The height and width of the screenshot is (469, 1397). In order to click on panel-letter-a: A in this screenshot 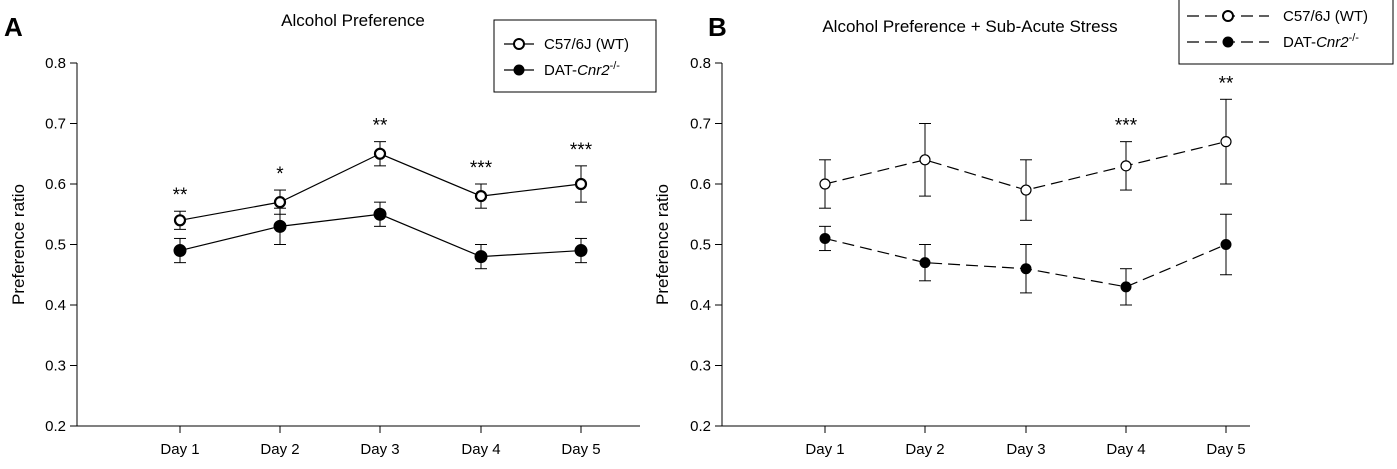, I will do `click(13, 27)`.